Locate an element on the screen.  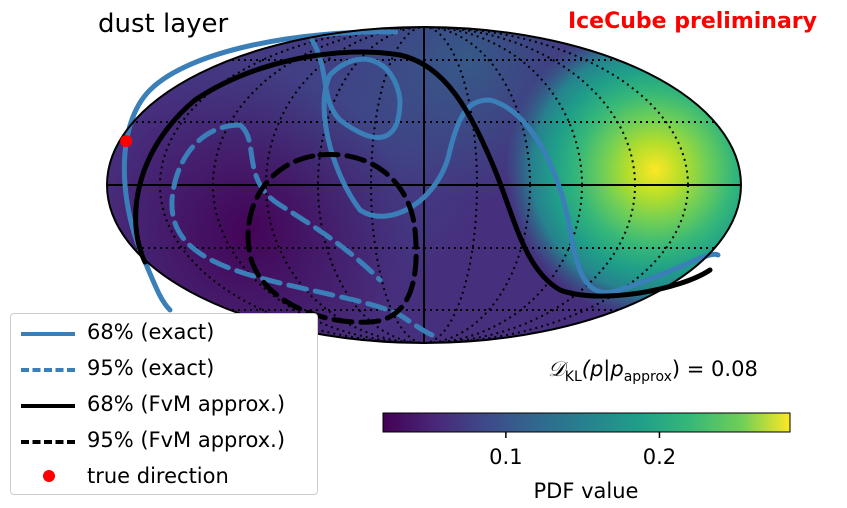
legend-entry-true-direction: true direction is located at coordinates (164, 476).